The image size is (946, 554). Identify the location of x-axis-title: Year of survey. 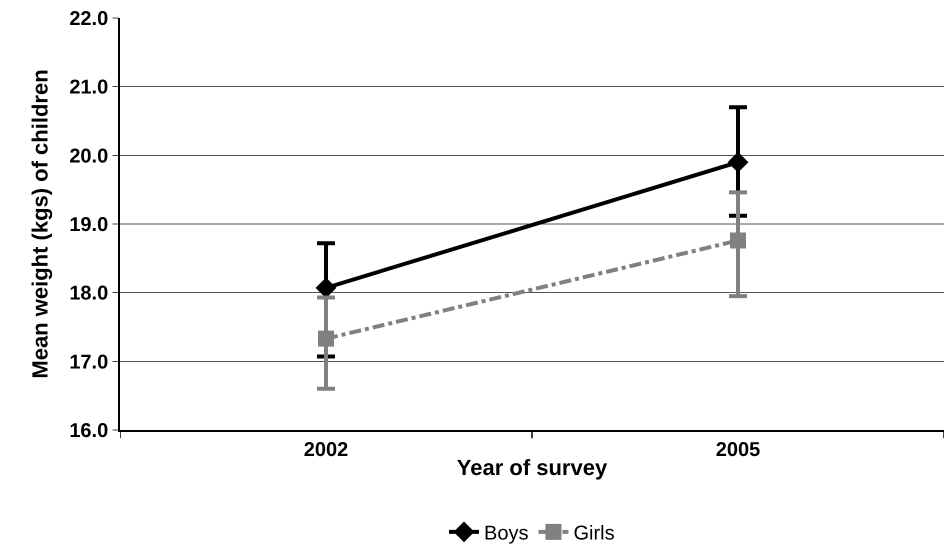
(532, 467).